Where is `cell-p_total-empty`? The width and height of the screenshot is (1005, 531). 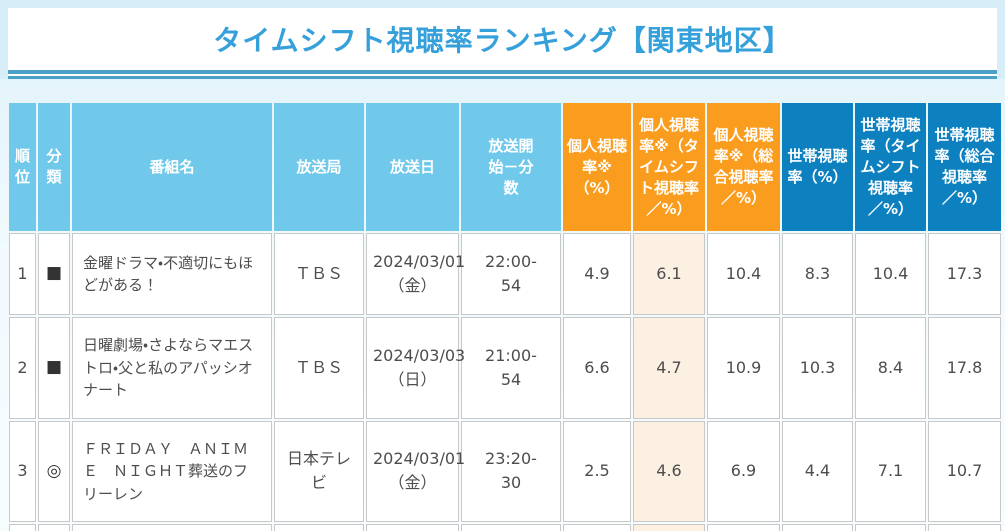
cell-p_total-empty is located at coordinates (743, 527).